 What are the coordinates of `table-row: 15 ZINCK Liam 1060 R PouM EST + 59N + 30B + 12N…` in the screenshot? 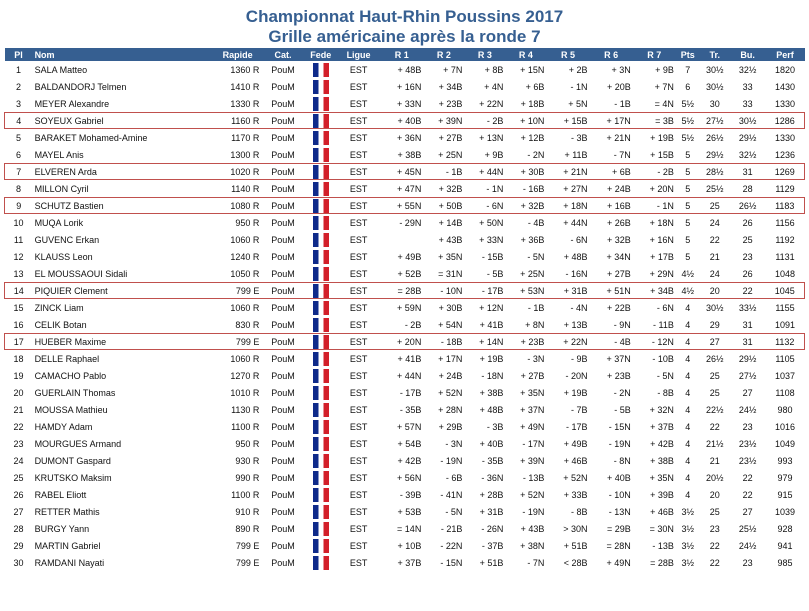 It's located at (405, 308).